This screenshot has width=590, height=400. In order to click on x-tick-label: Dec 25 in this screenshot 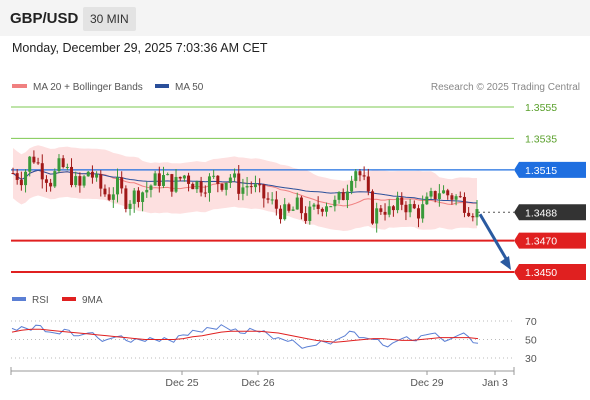, I will do `click(181, 383)`.